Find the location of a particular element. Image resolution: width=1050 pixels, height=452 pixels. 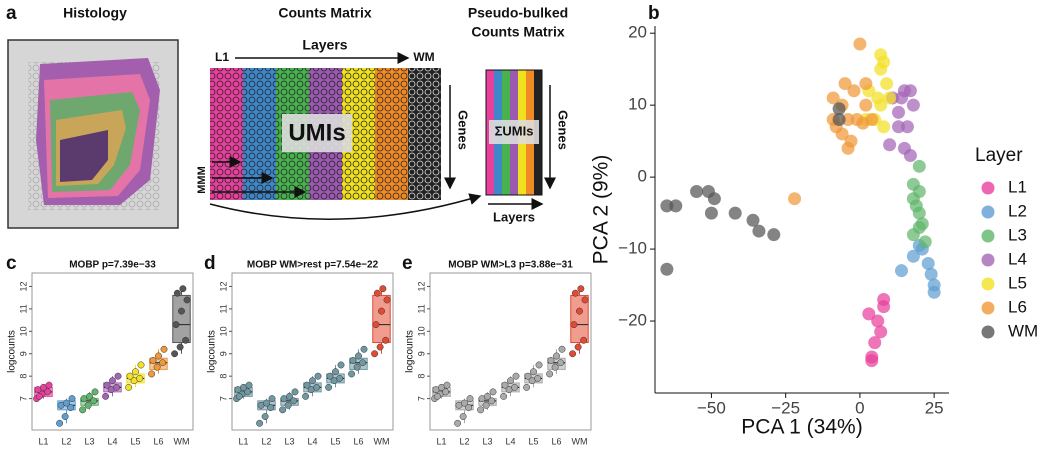

x-tick-label: L5 is located at coordinates (335, 441).